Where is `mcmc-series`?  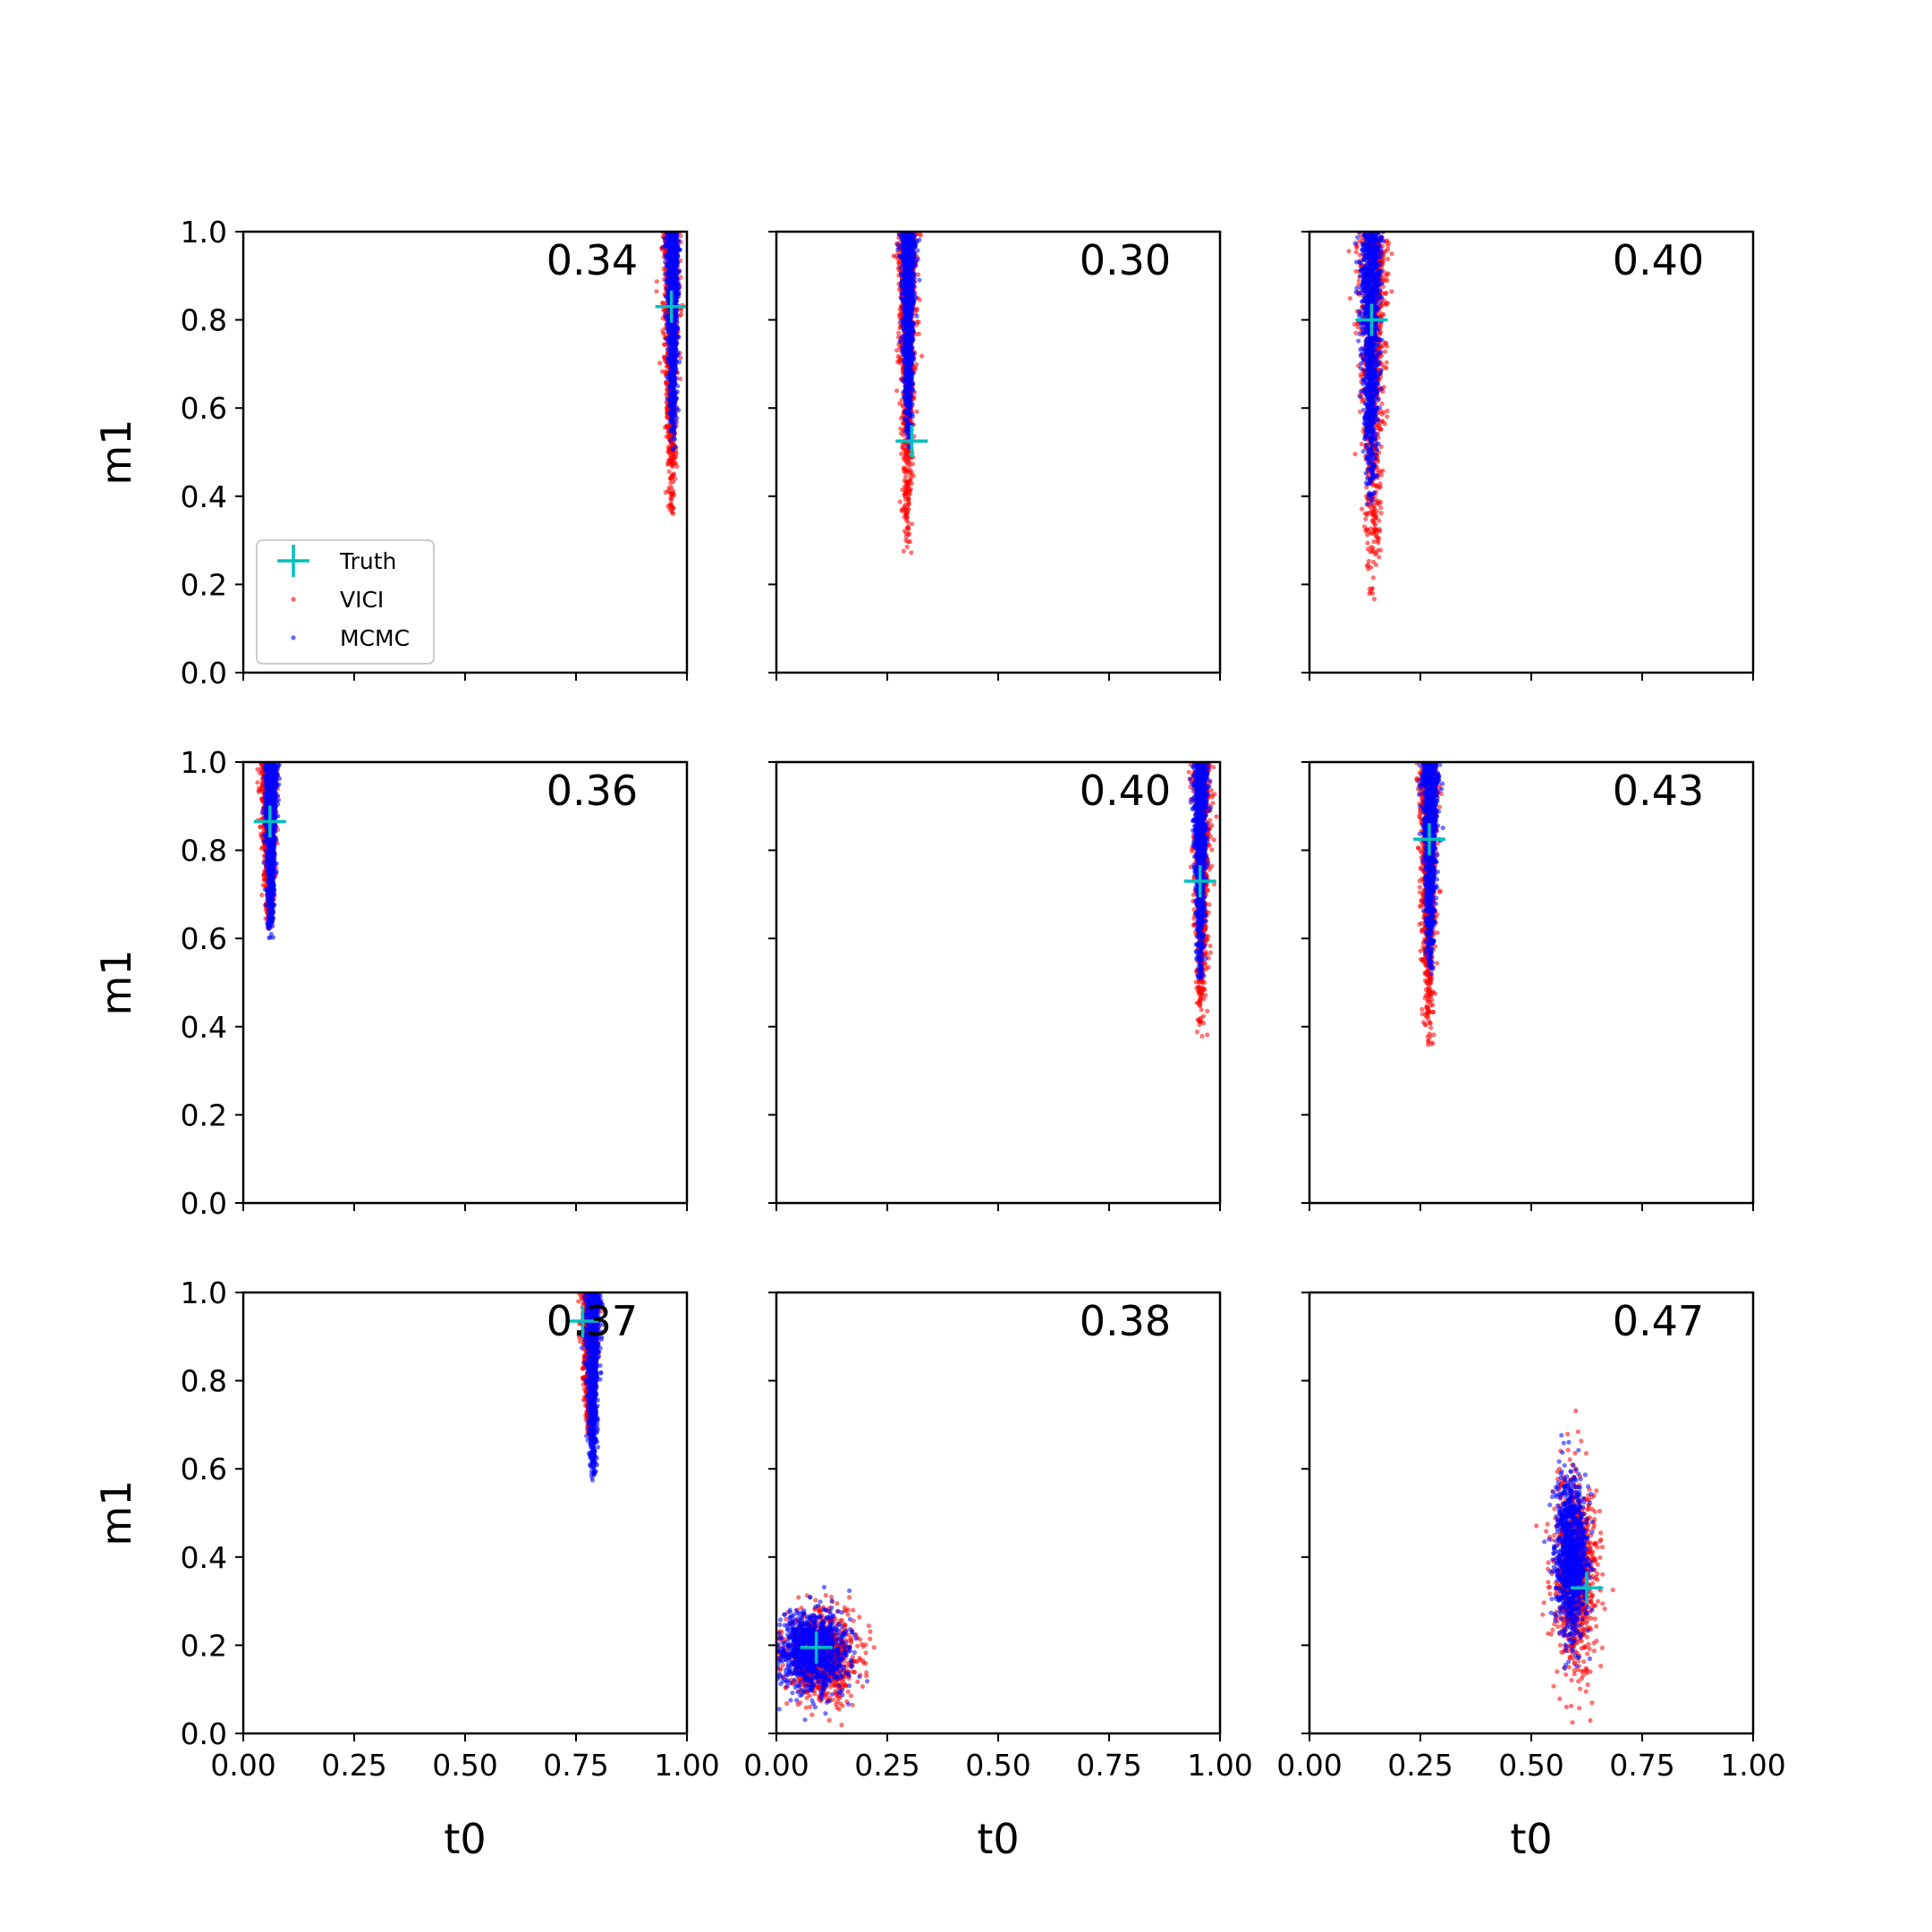 mcmc-series is located at coordinates (908, 341).